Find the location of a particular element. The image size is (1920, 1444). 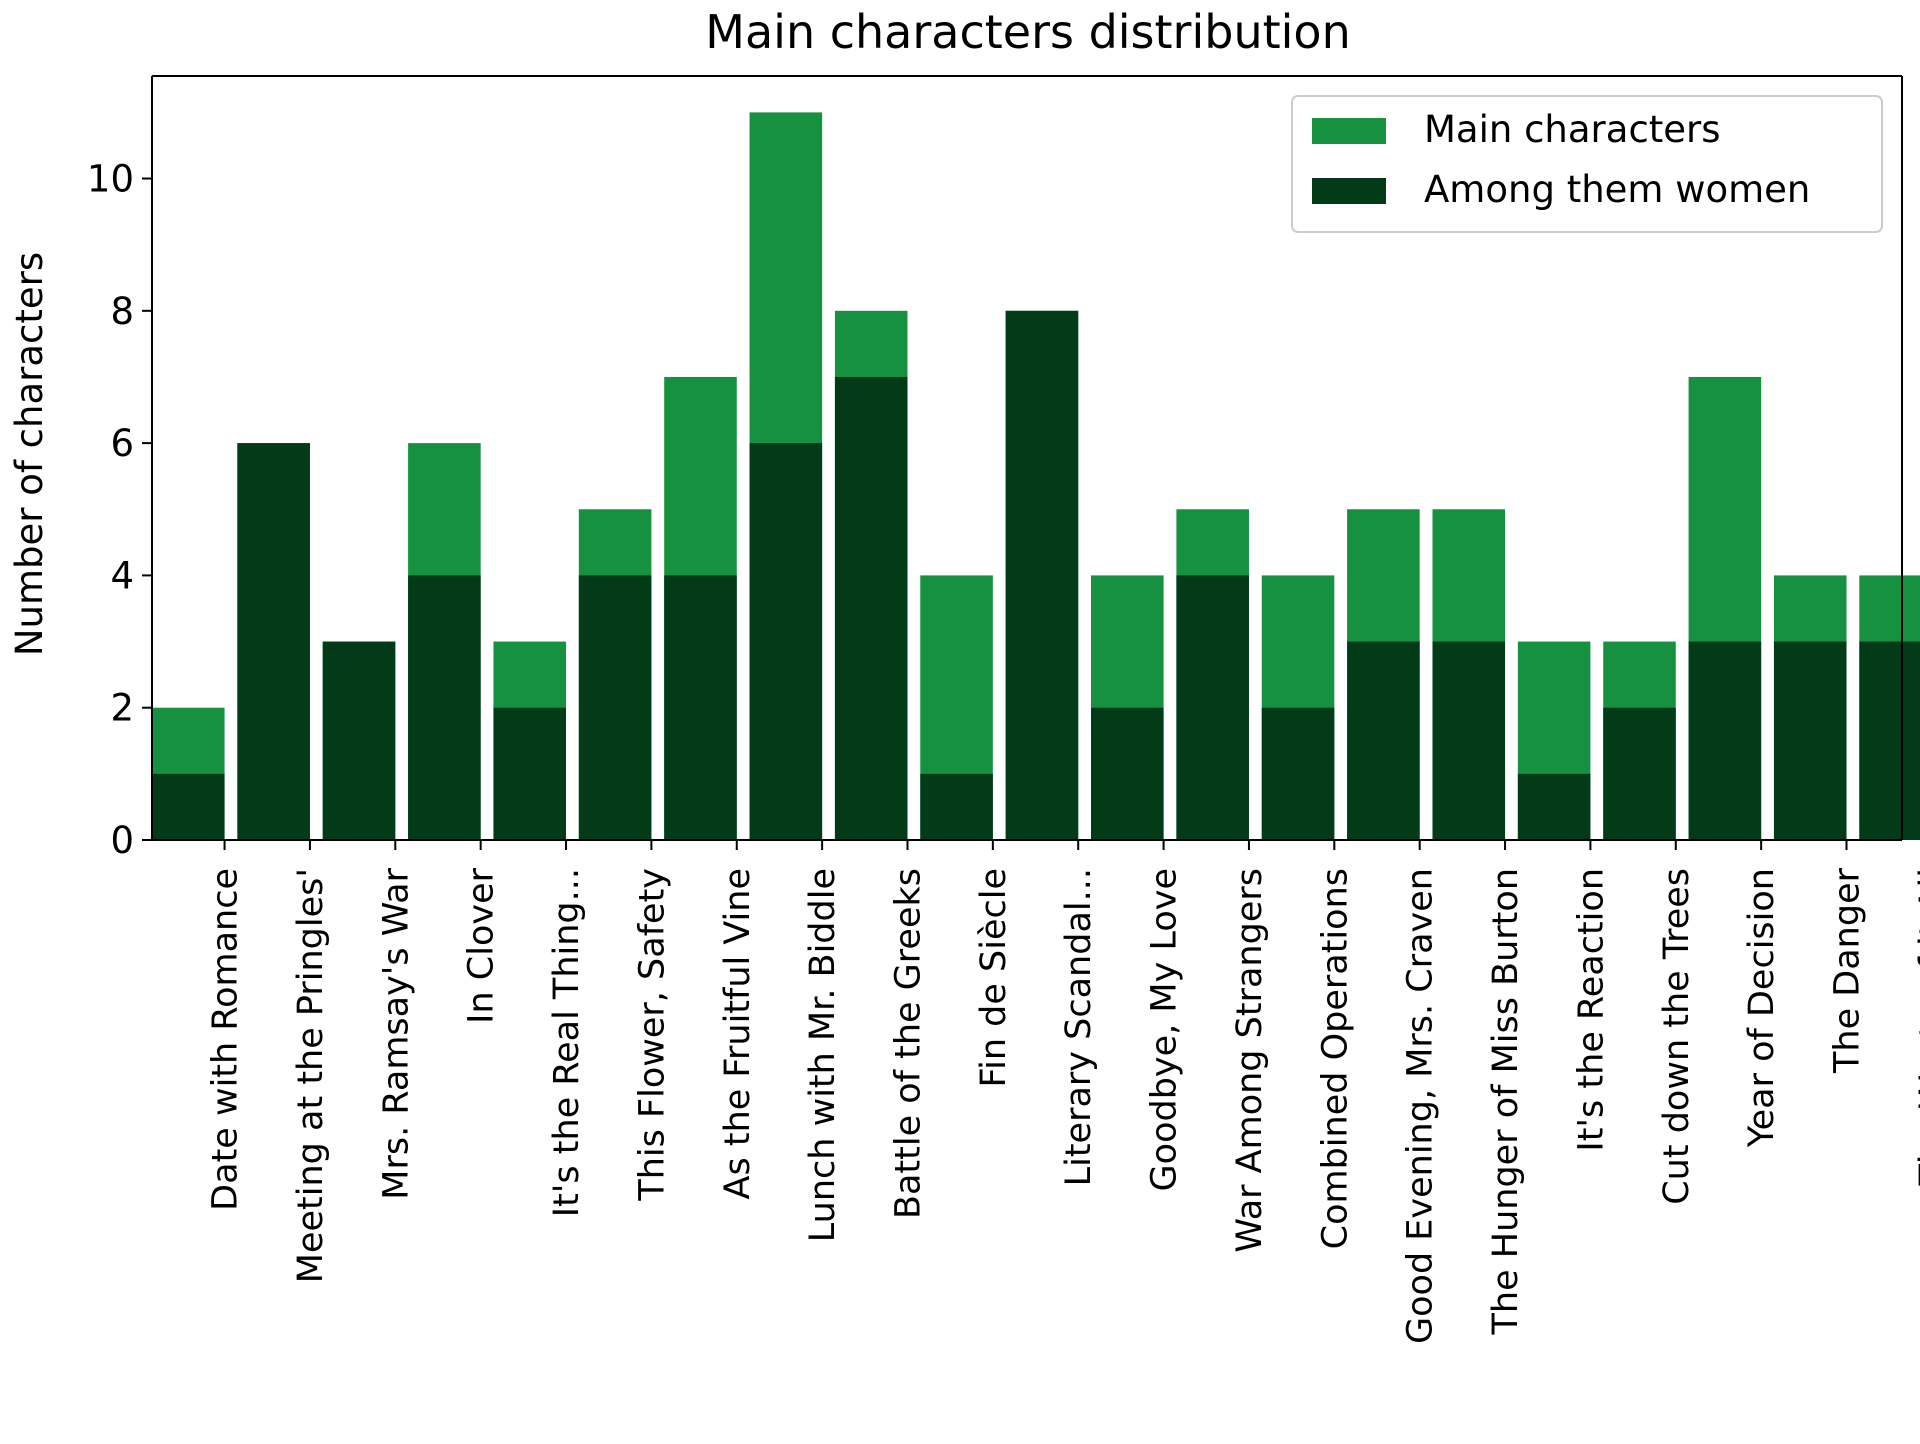

x-tick-label: The Hunger of Miss Burton is located at coordinates (1506, 1101).